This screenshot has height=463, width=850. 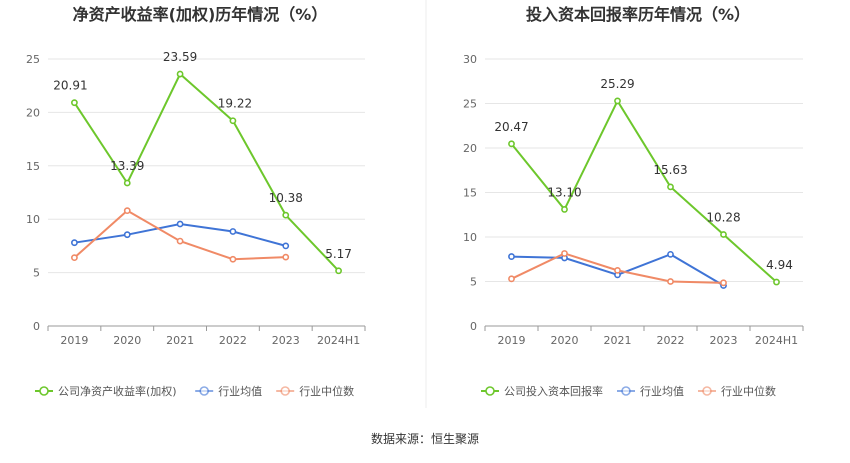 What do you see at coordinates (723, 218) in the screenshot?
I see `data-label: 10.28` at bounding box center [723, 218].